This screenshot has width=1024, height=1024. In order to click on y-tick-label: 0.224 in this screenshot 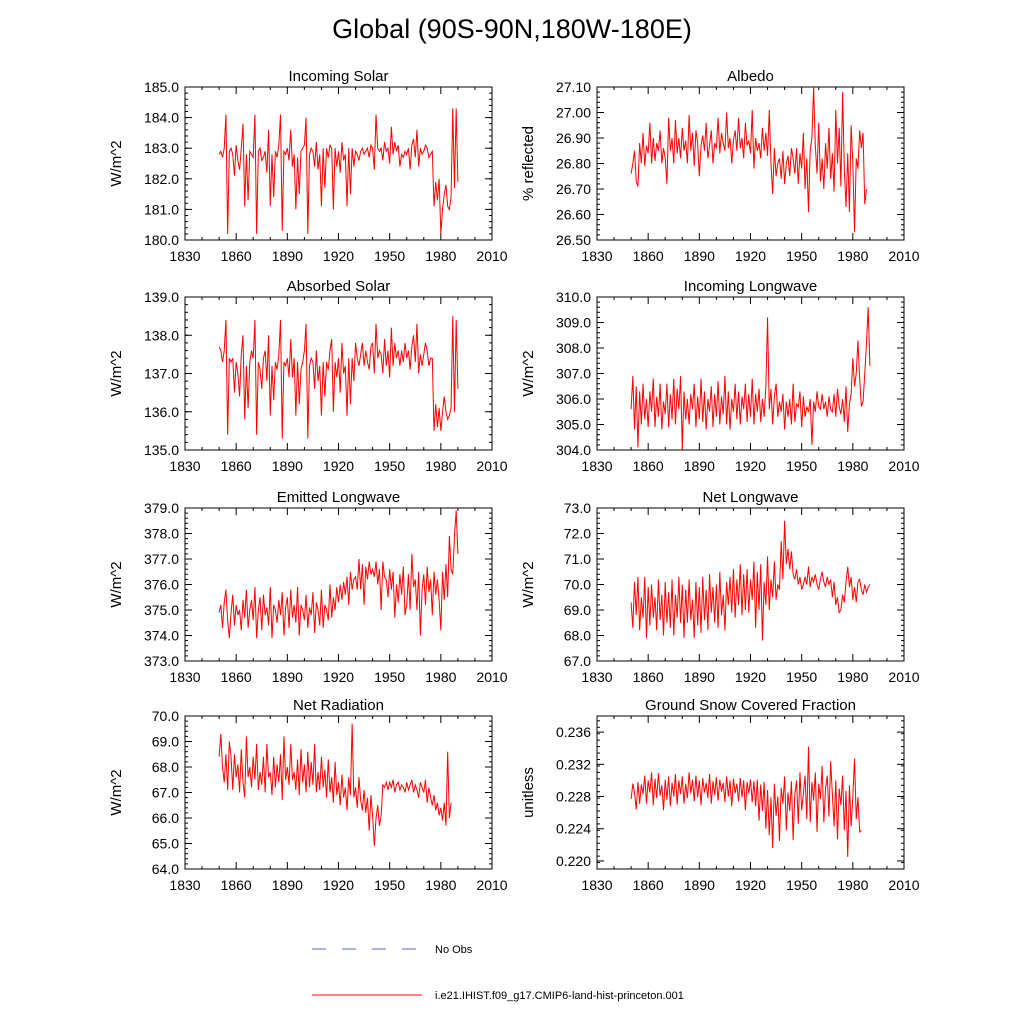, I will do `click(573, 829)`.